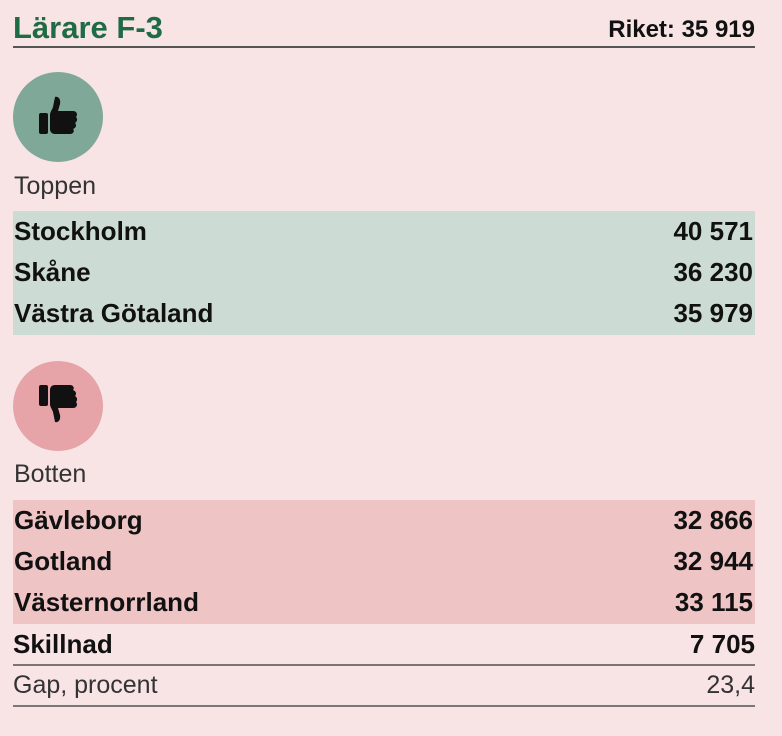 This screenshot has height=736, width=782. What do you see at coordinates (730, 685) in the screenshot?
I see `gap-value: 23,4` at bounding box center [730, 685].